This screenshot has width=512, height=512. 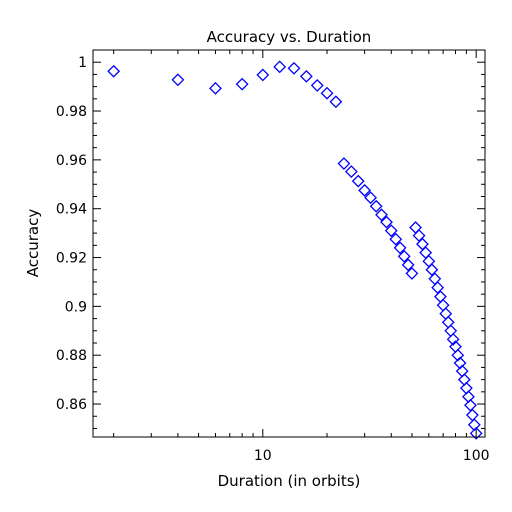 I want to click on y-tick-label: 0.96, so click(x=71, y=161).